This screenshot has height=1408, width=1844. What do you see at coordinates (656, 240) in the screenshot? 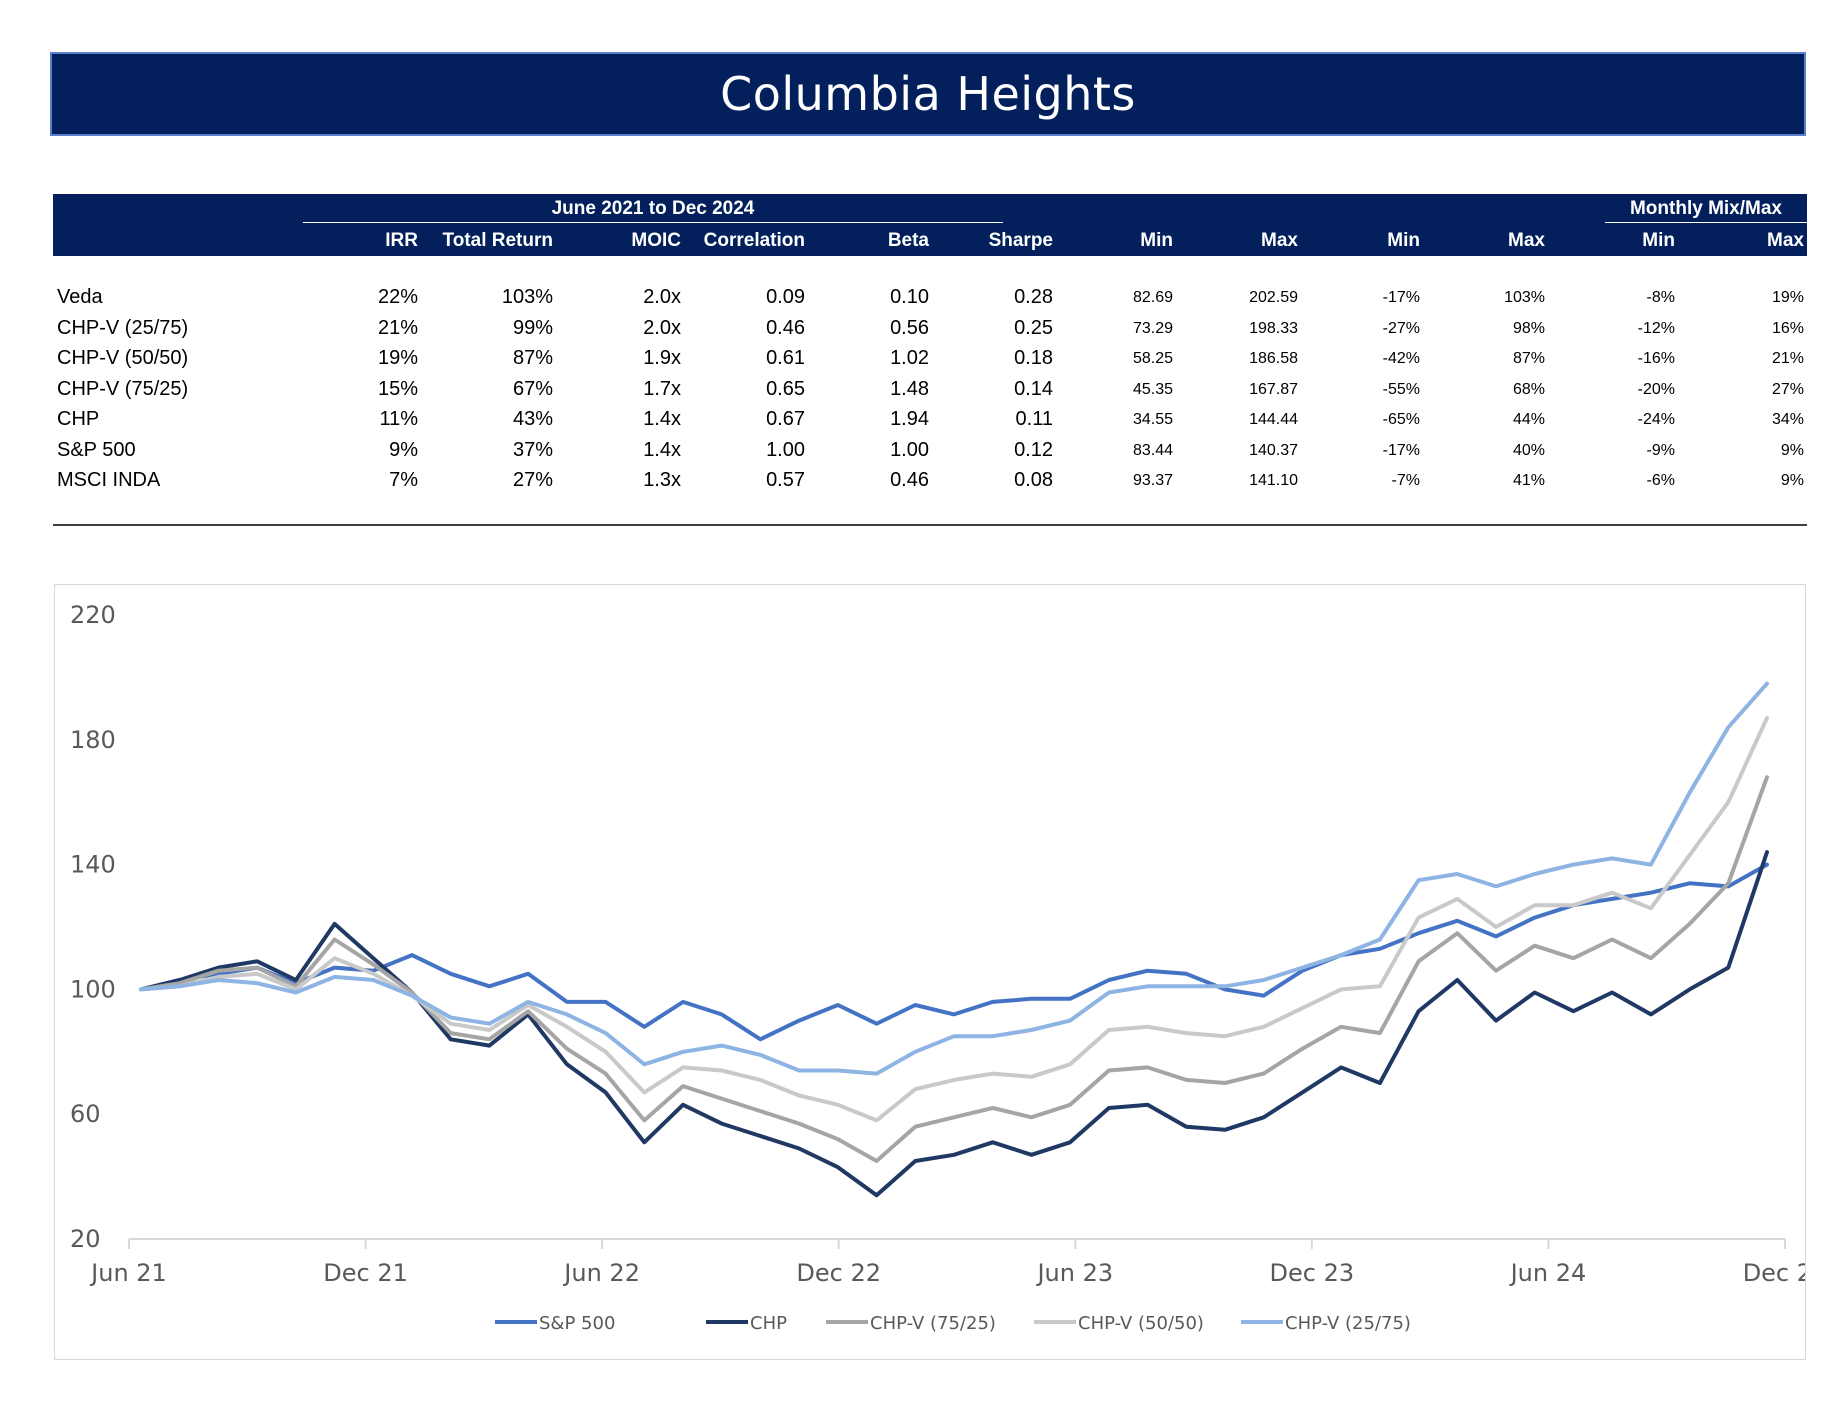
I see `column-header: MOIC` at bounding box center [656, 240].